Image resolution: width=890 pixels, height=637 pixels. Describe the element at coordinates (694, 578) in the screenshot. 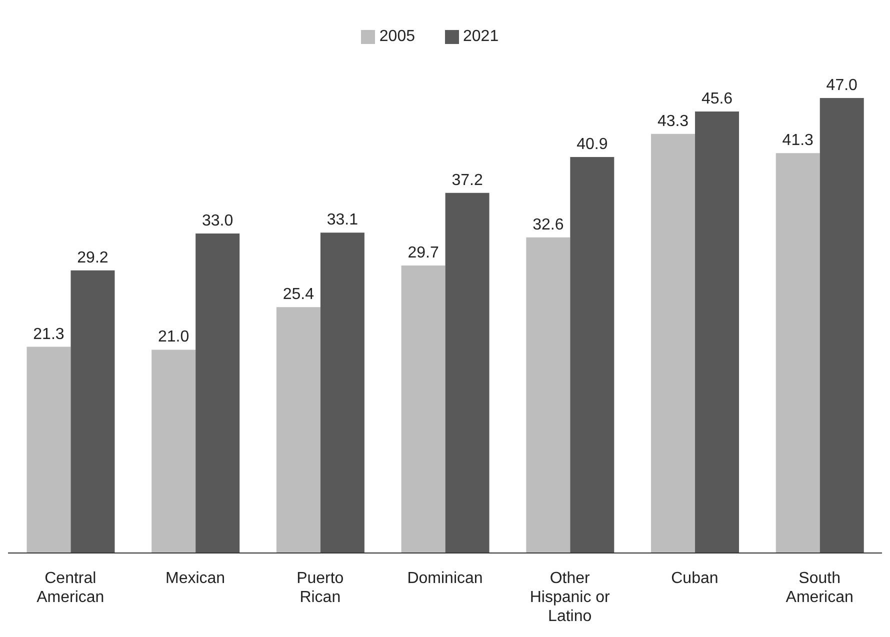

I see `x-tick-label: Cuban` at that location.